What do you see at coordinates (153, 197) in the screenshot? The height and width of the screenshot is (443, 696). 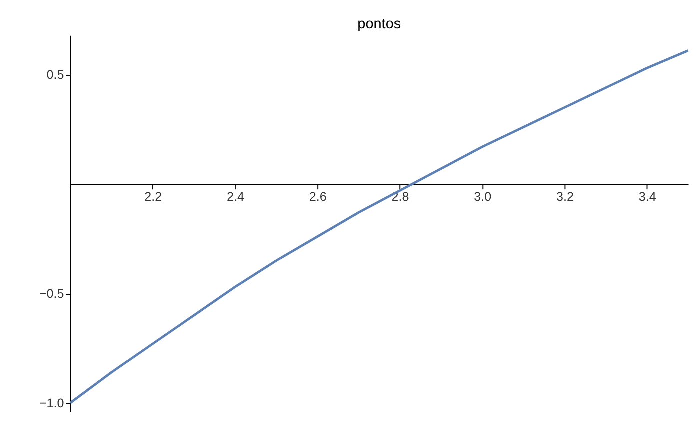 I see `x-tick-label: 2.2` at bounding box center [153, 197].